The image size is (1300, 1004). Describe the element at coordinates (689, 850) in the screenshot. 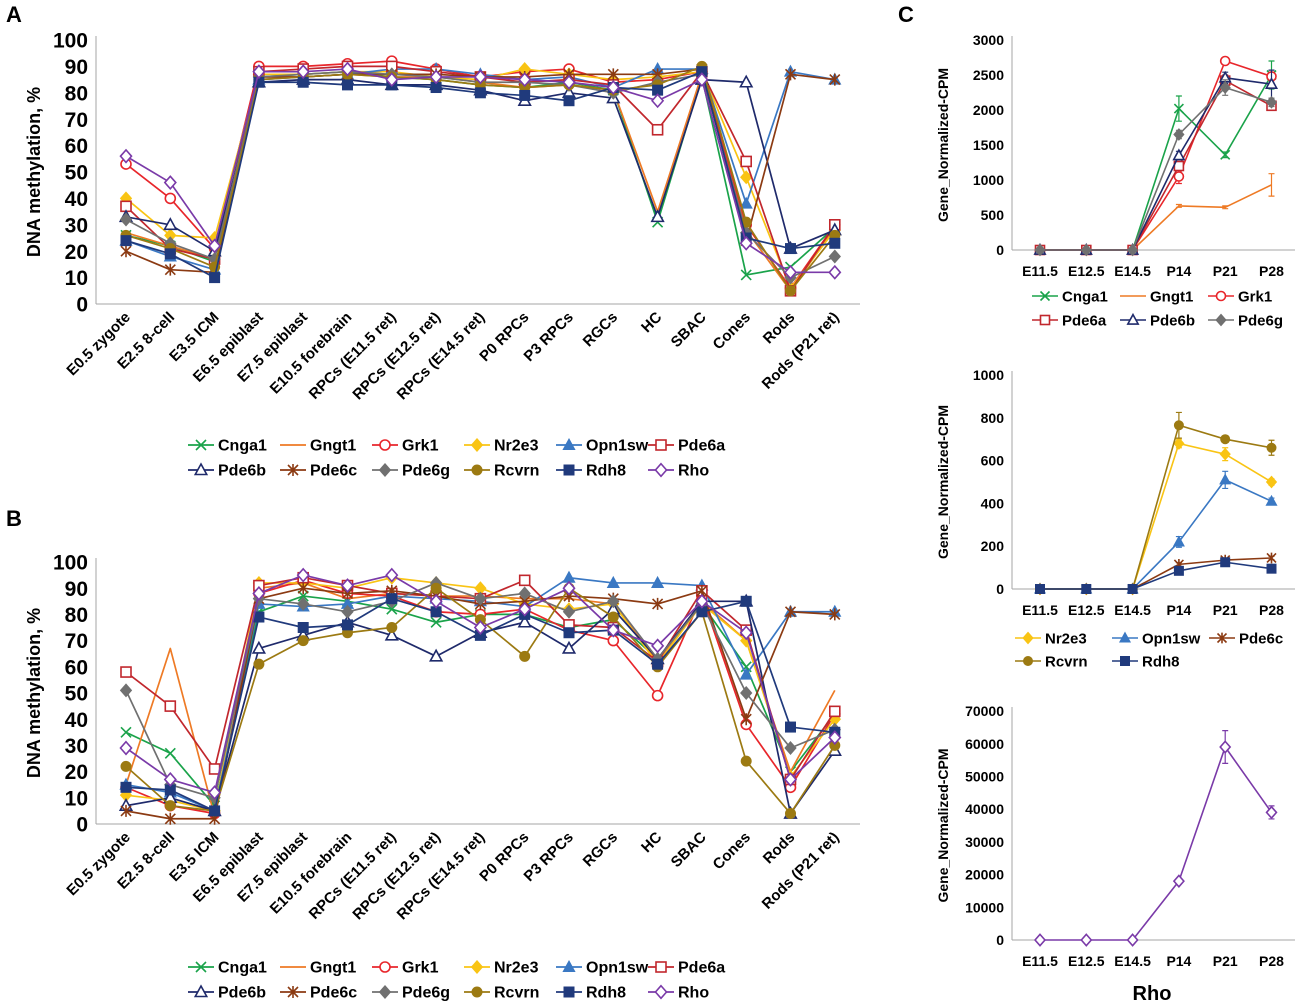

I see `chart-b-x-tick-label: SBAC` at that location.